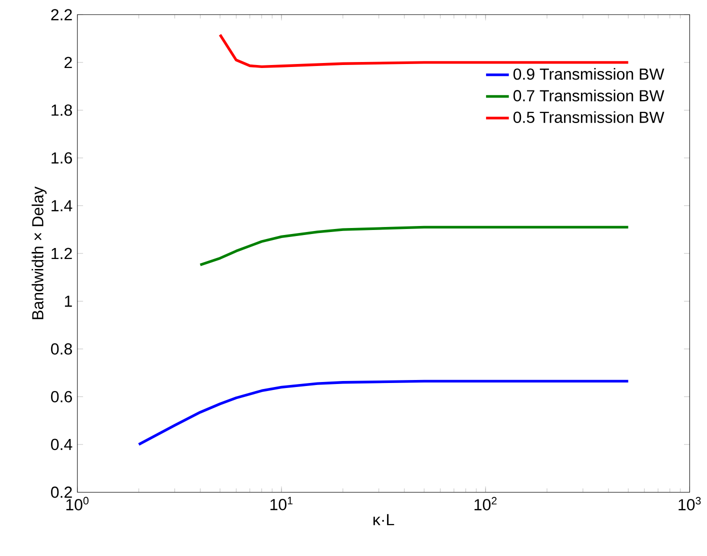  Describe the element at coordinates (588, 117) in the screenshot. I see `legend-label: 0.5 Transmission BW` at that location.